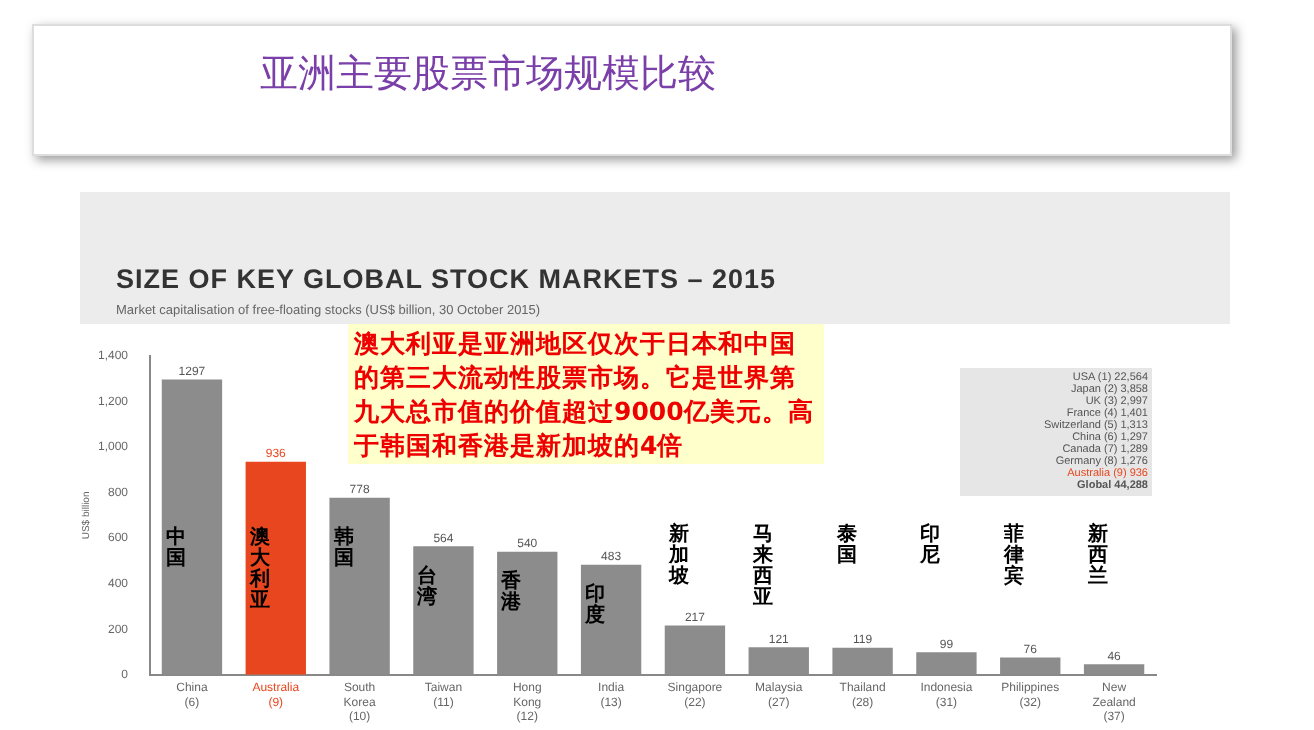  I want to click on annotation: 新西兰, so click(1097, 555).